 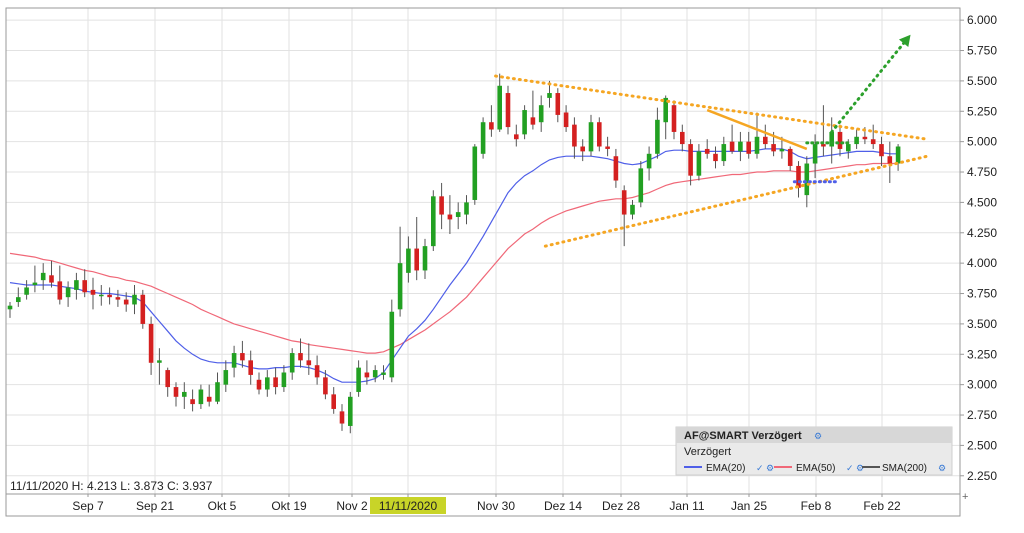 What do you see at coordinates (765, 468) in the screenshot?
I see `legend-ema20-toggle-icon: ✓ ⚙` at bounding box center [765, 468].